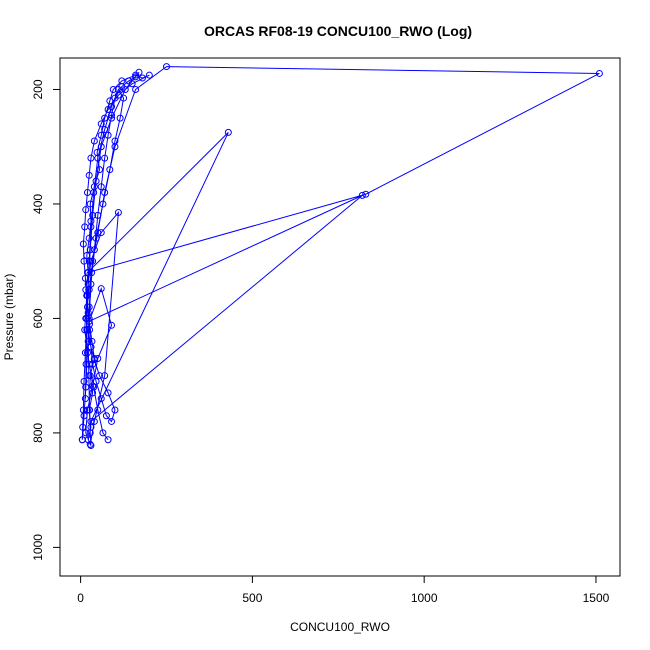  What do you see at coordinates (9, 317) in the screenshot?
I see `y-axis-label: Pressure (mbar)` at bounding box center [9, 317].